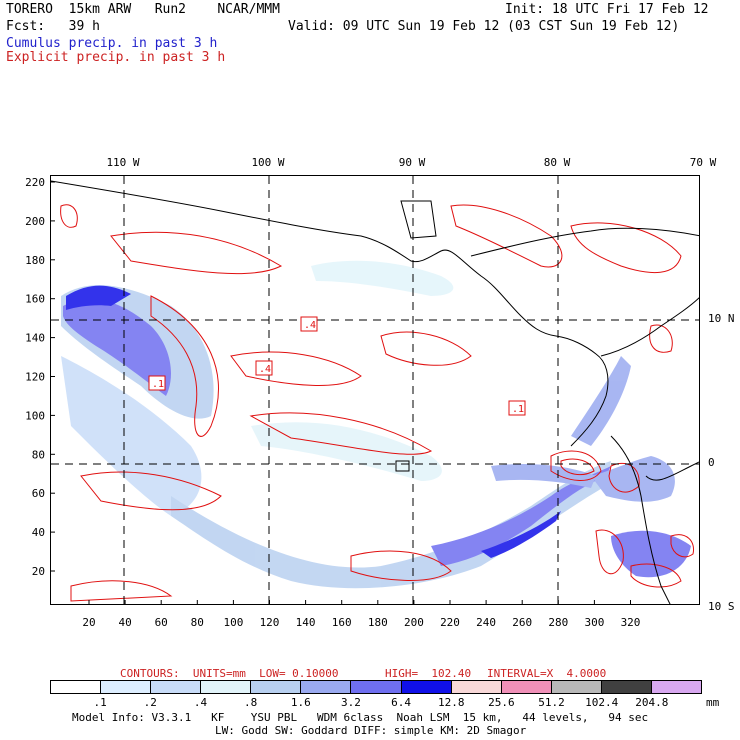 This screenshot has width=740, height=740. What do you see at coordinates (337, 366) in the screenshot?
I see `contour-label-boxes: .4 .4 .1 .1` at bounding box center [337, 366].